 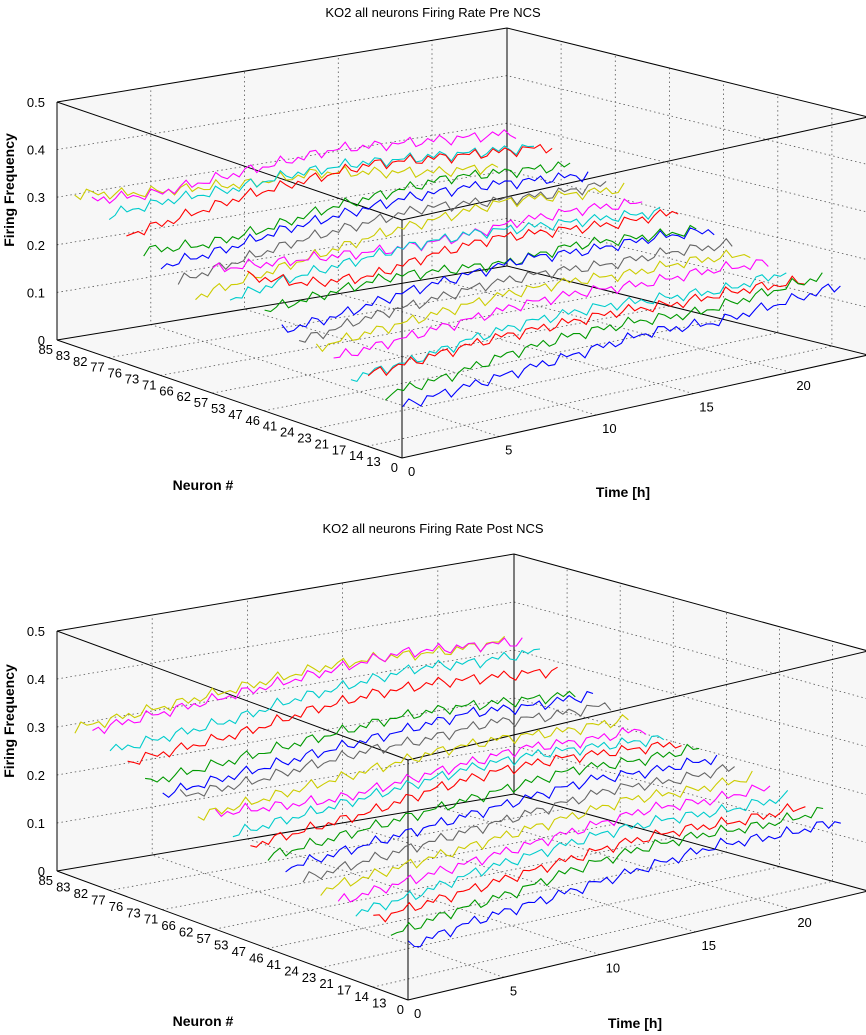 What do you see at coordinates (322, 443) in the screenshot?
I see `neuron-tick-label: 21` at bounding box center [322, 443].